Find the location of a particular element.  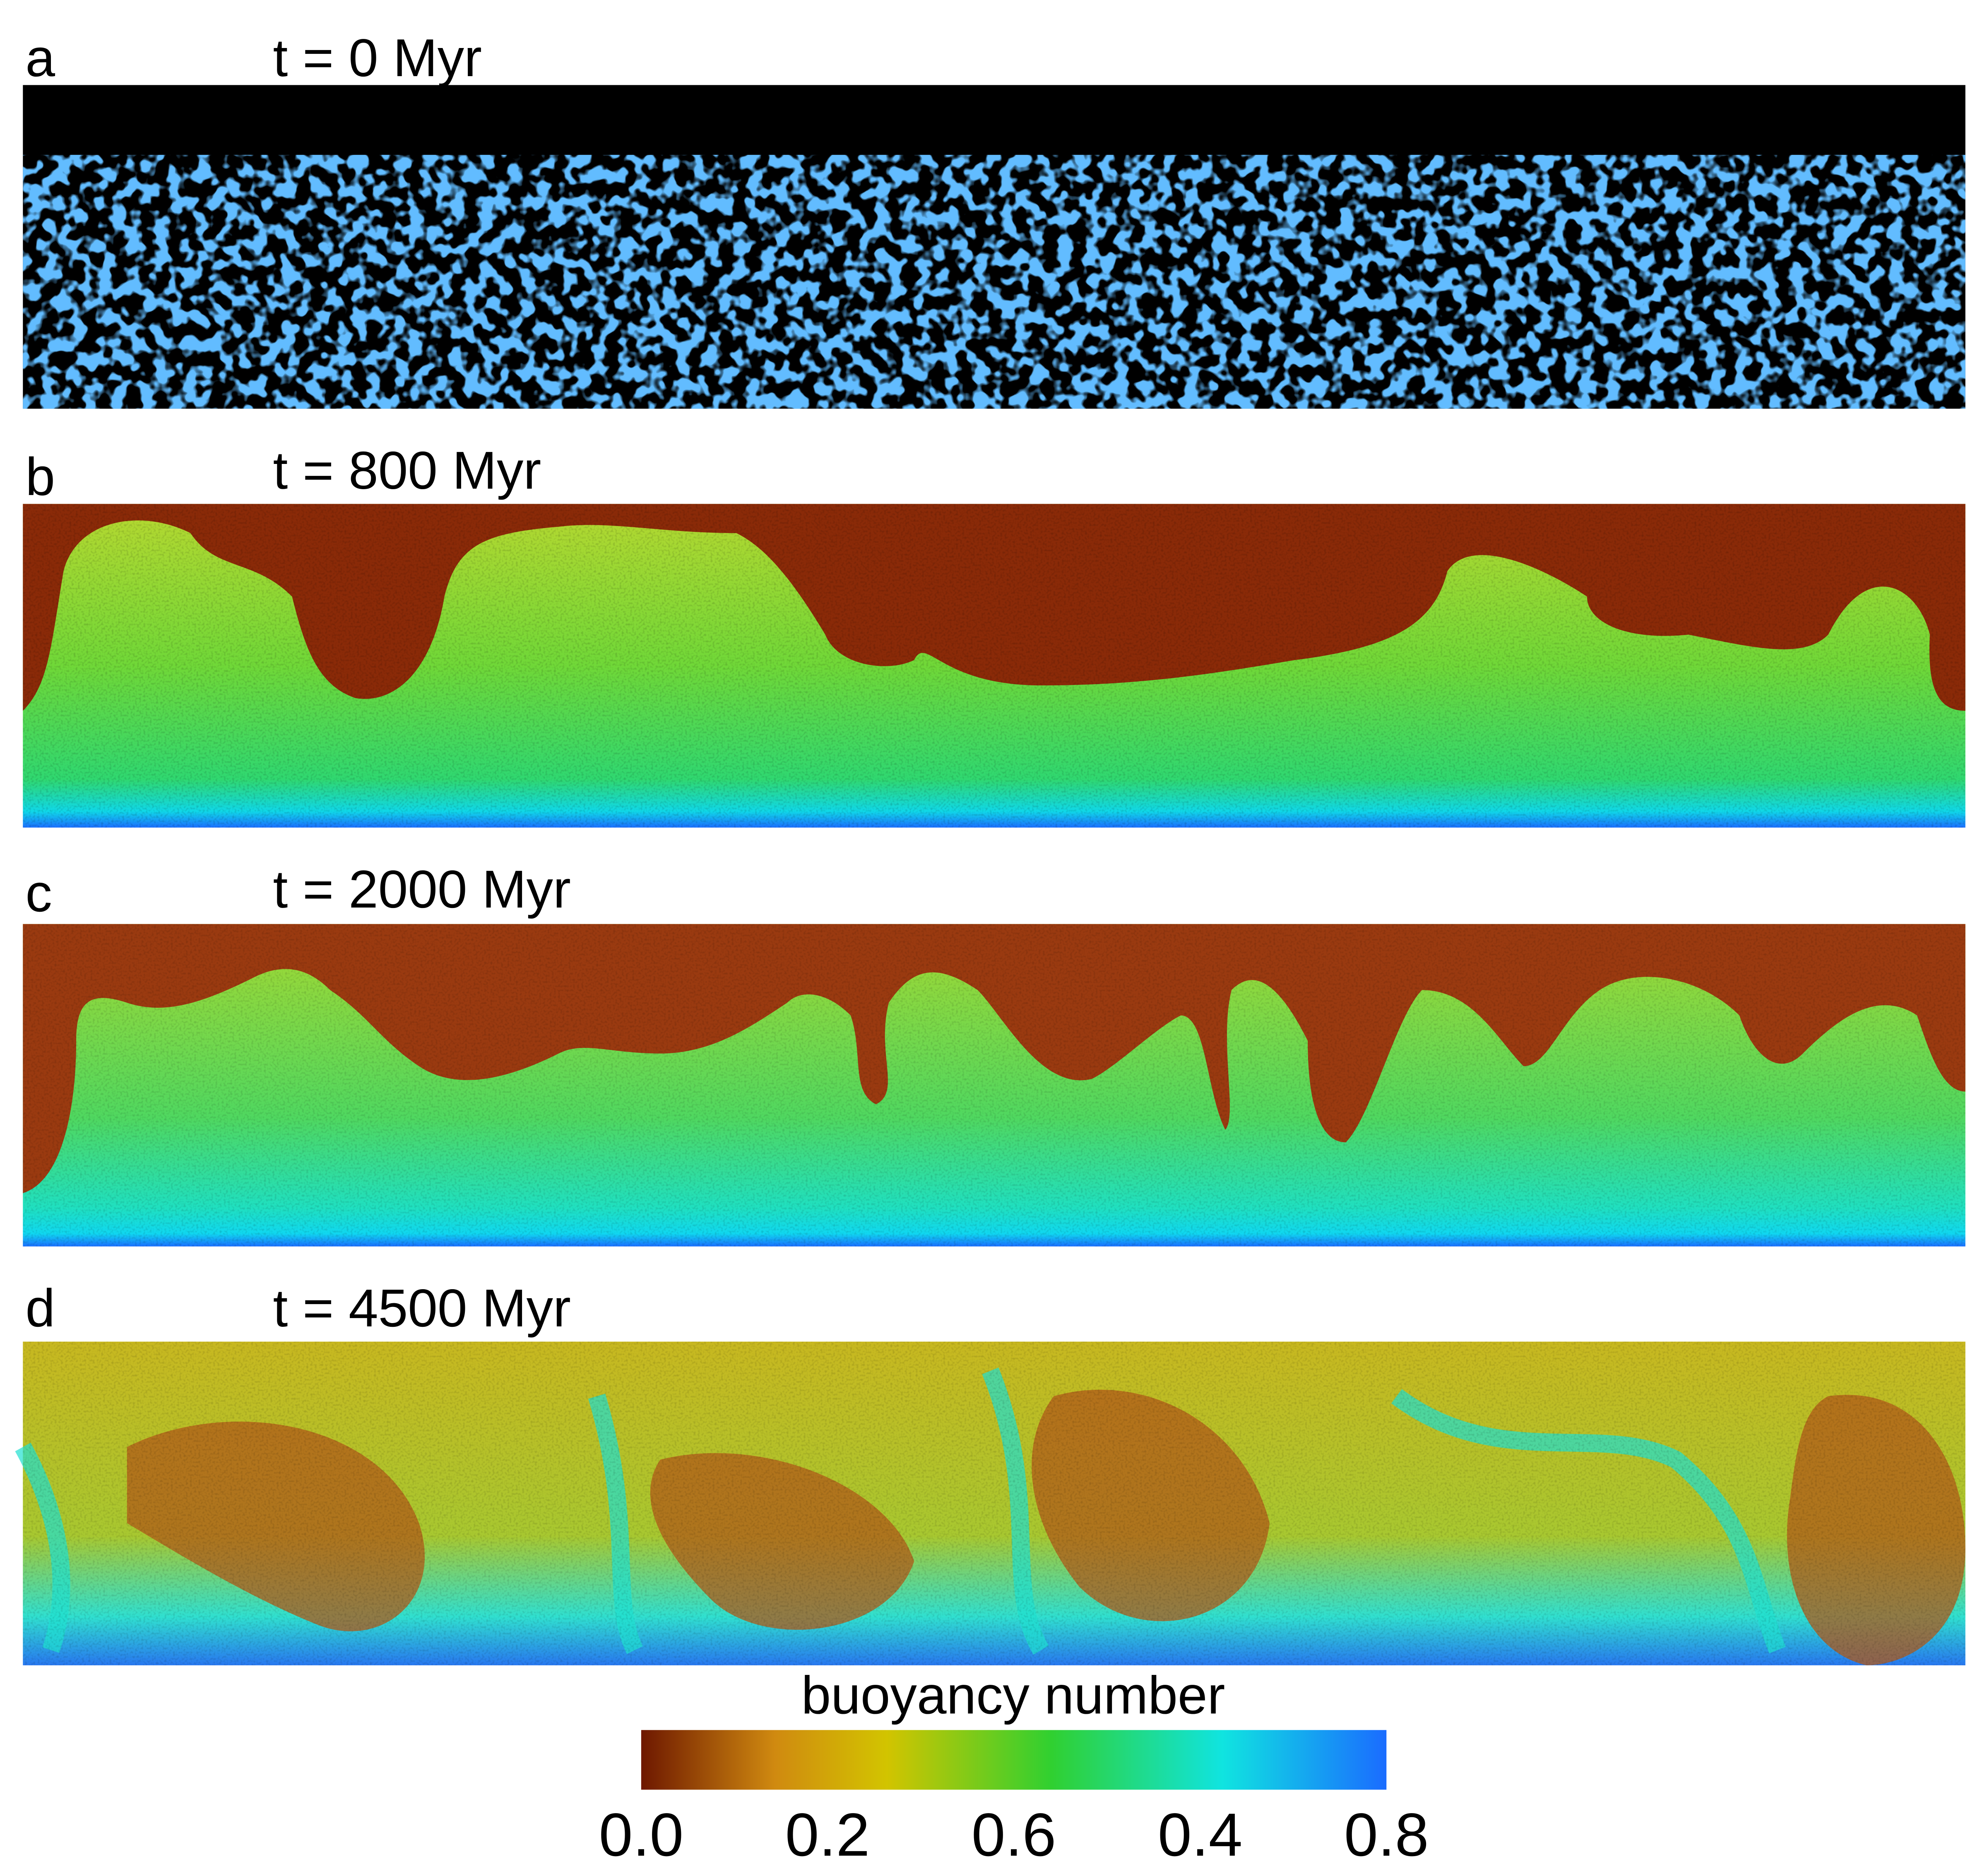

panel-label: c is located at coordinates (38, 893).